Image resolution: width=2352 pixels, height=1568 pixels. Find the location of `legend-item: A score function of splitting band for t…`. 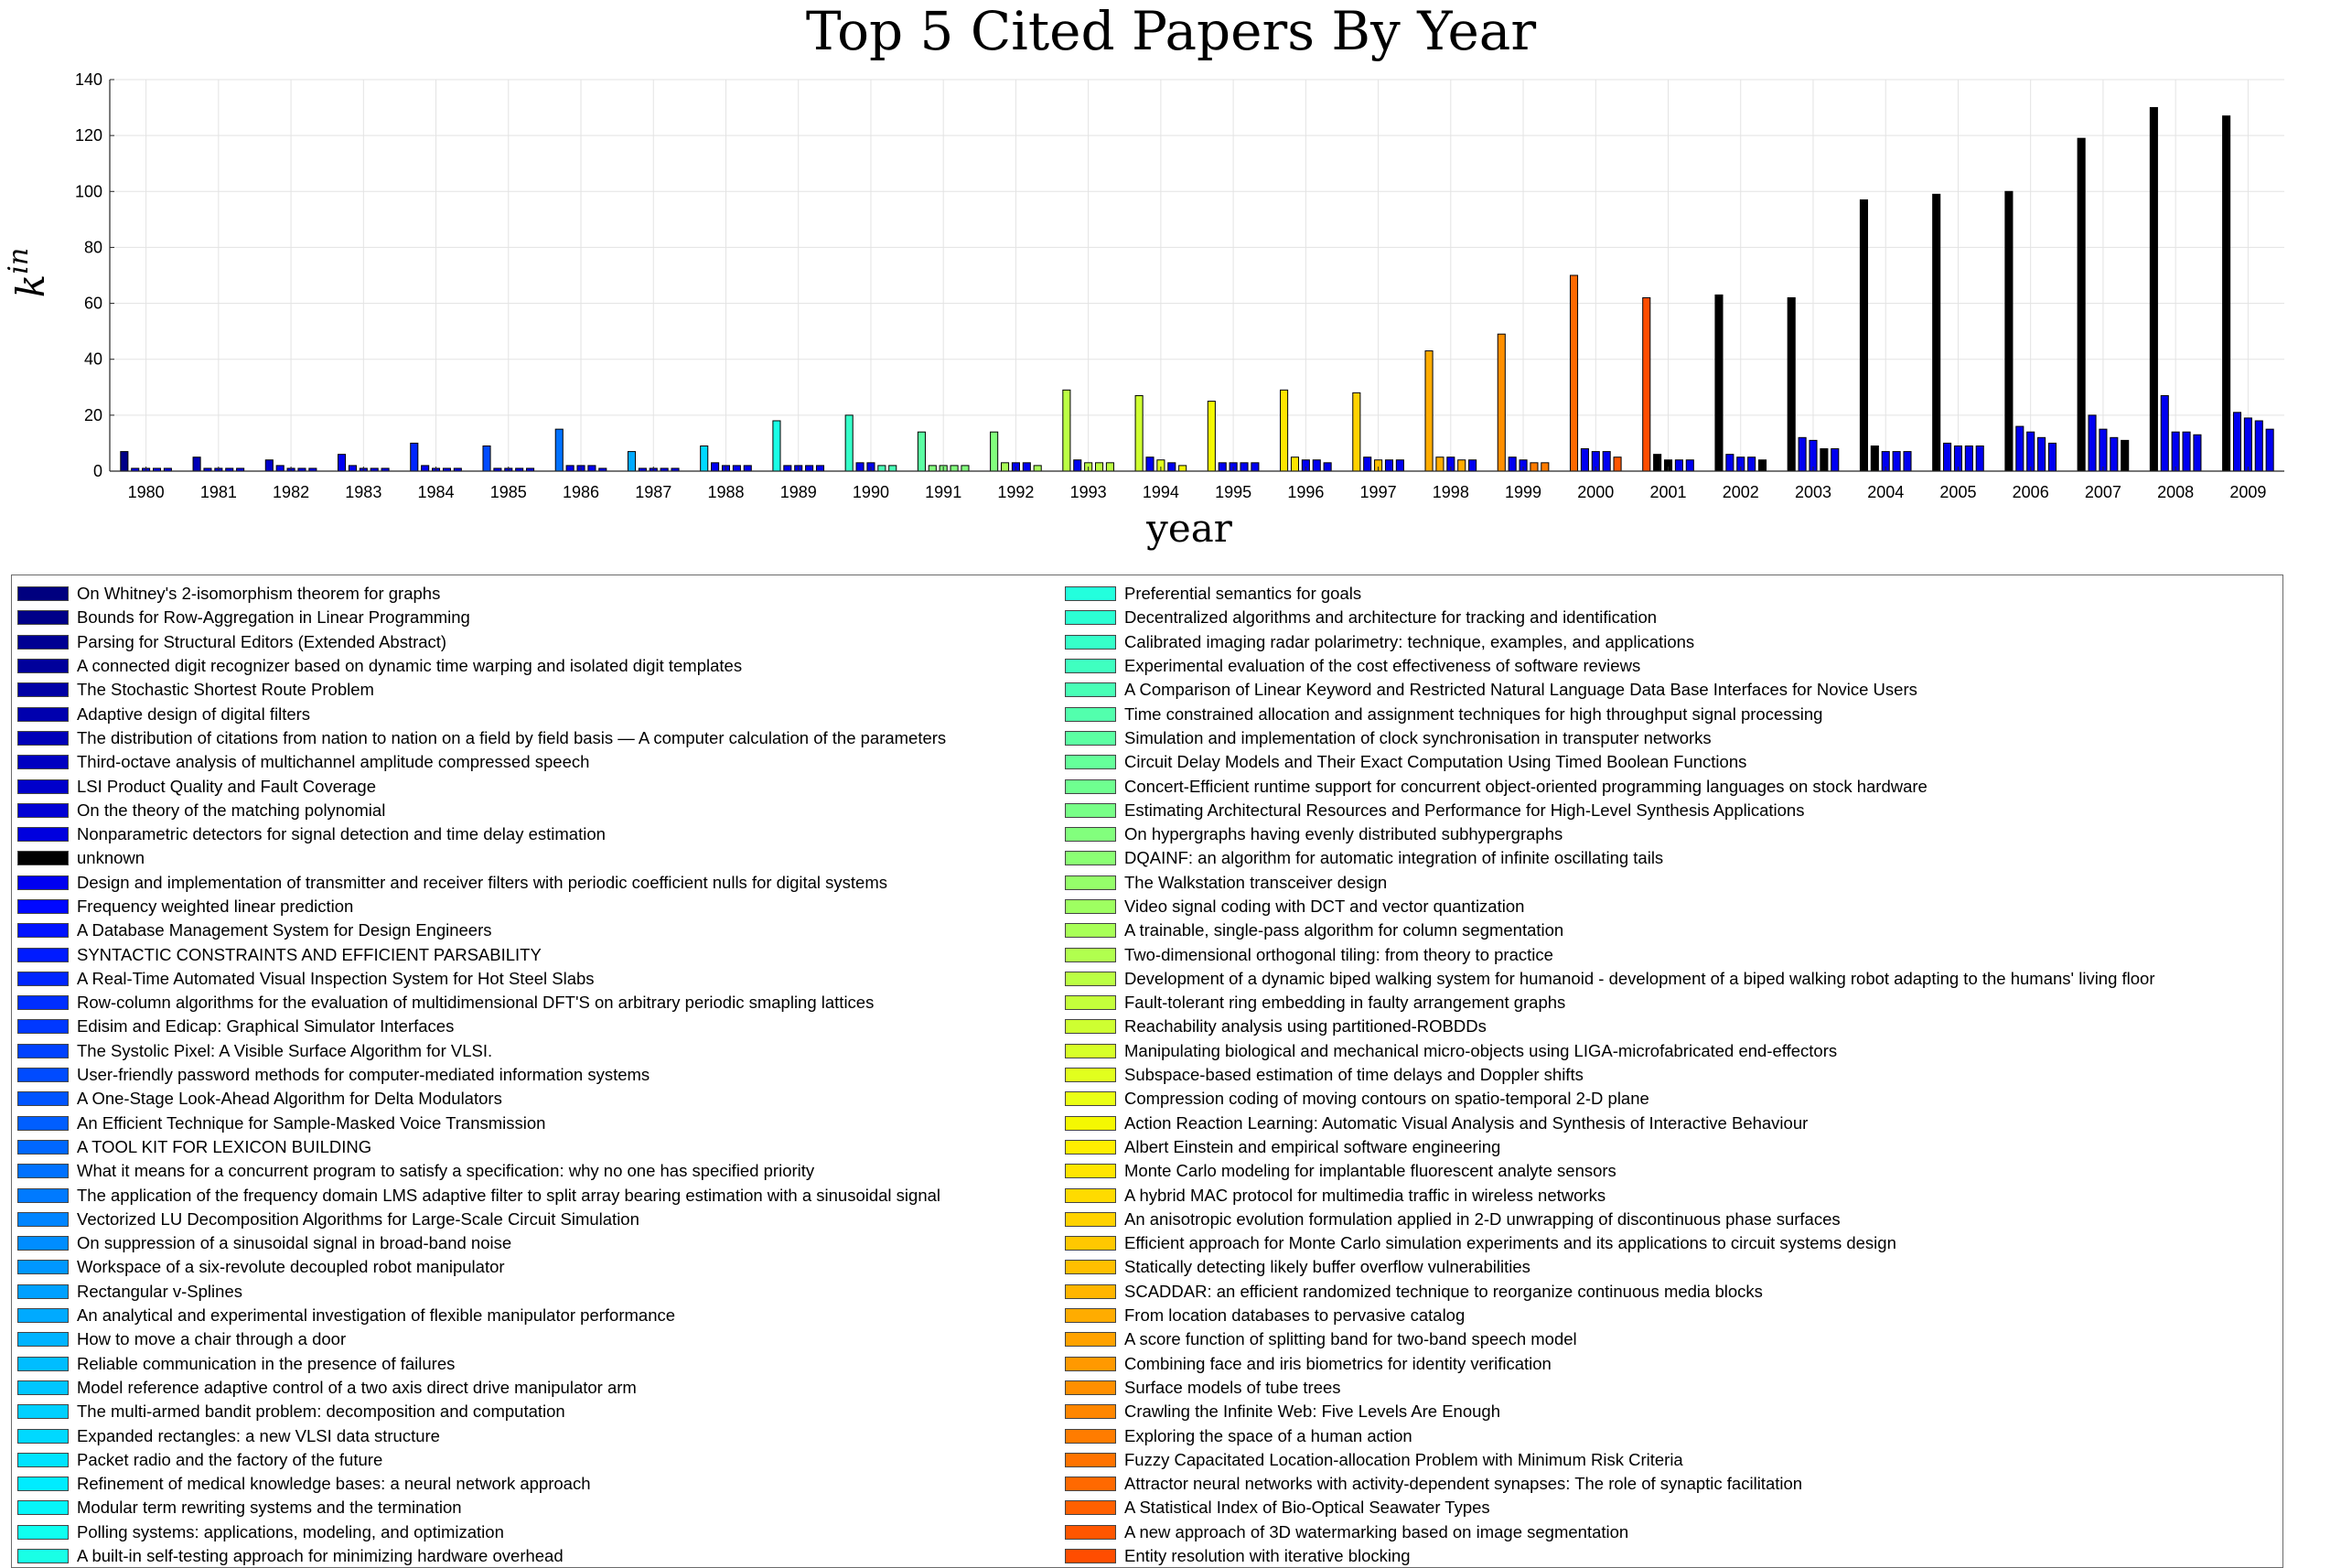

legend-item: A score function of splitting band for t… is located at coordinates (1610, 1339).